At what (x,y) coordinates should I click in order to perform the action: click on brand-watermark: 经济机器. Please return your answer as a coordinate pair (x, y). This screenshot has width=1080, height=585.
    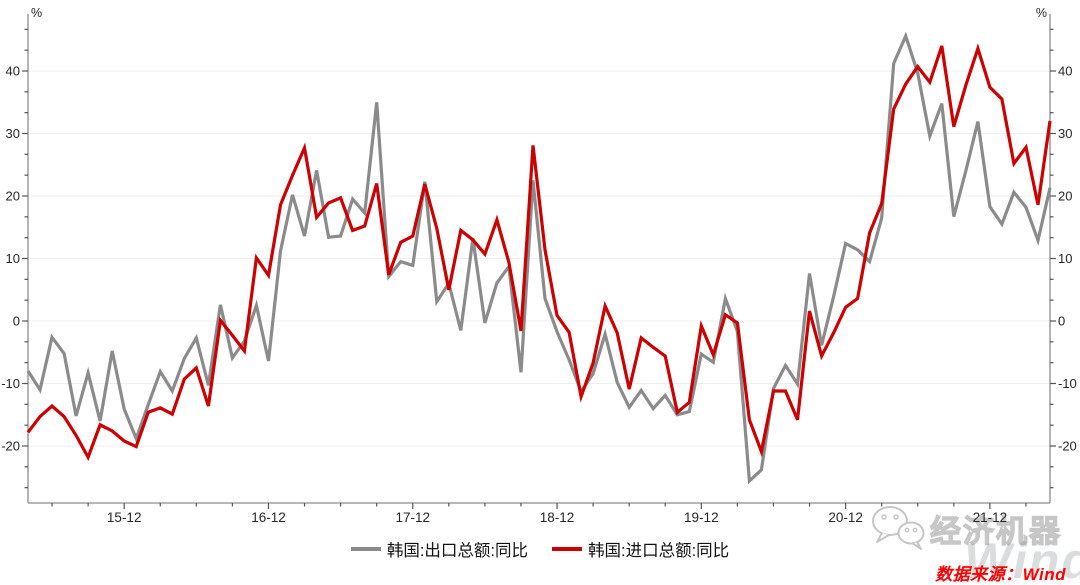
    Looking at the image, I should click on (966, 528).